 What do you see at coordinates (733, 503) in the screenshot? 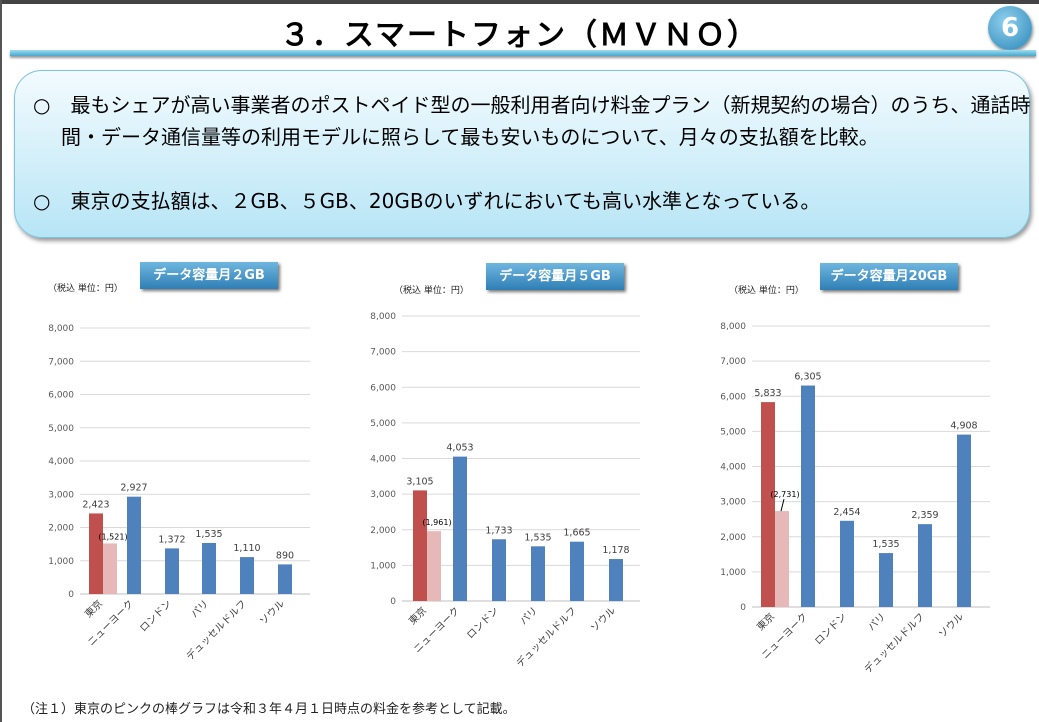
I see `chart-3-ytick-label: 3,000` at bounding box center [733, 503].